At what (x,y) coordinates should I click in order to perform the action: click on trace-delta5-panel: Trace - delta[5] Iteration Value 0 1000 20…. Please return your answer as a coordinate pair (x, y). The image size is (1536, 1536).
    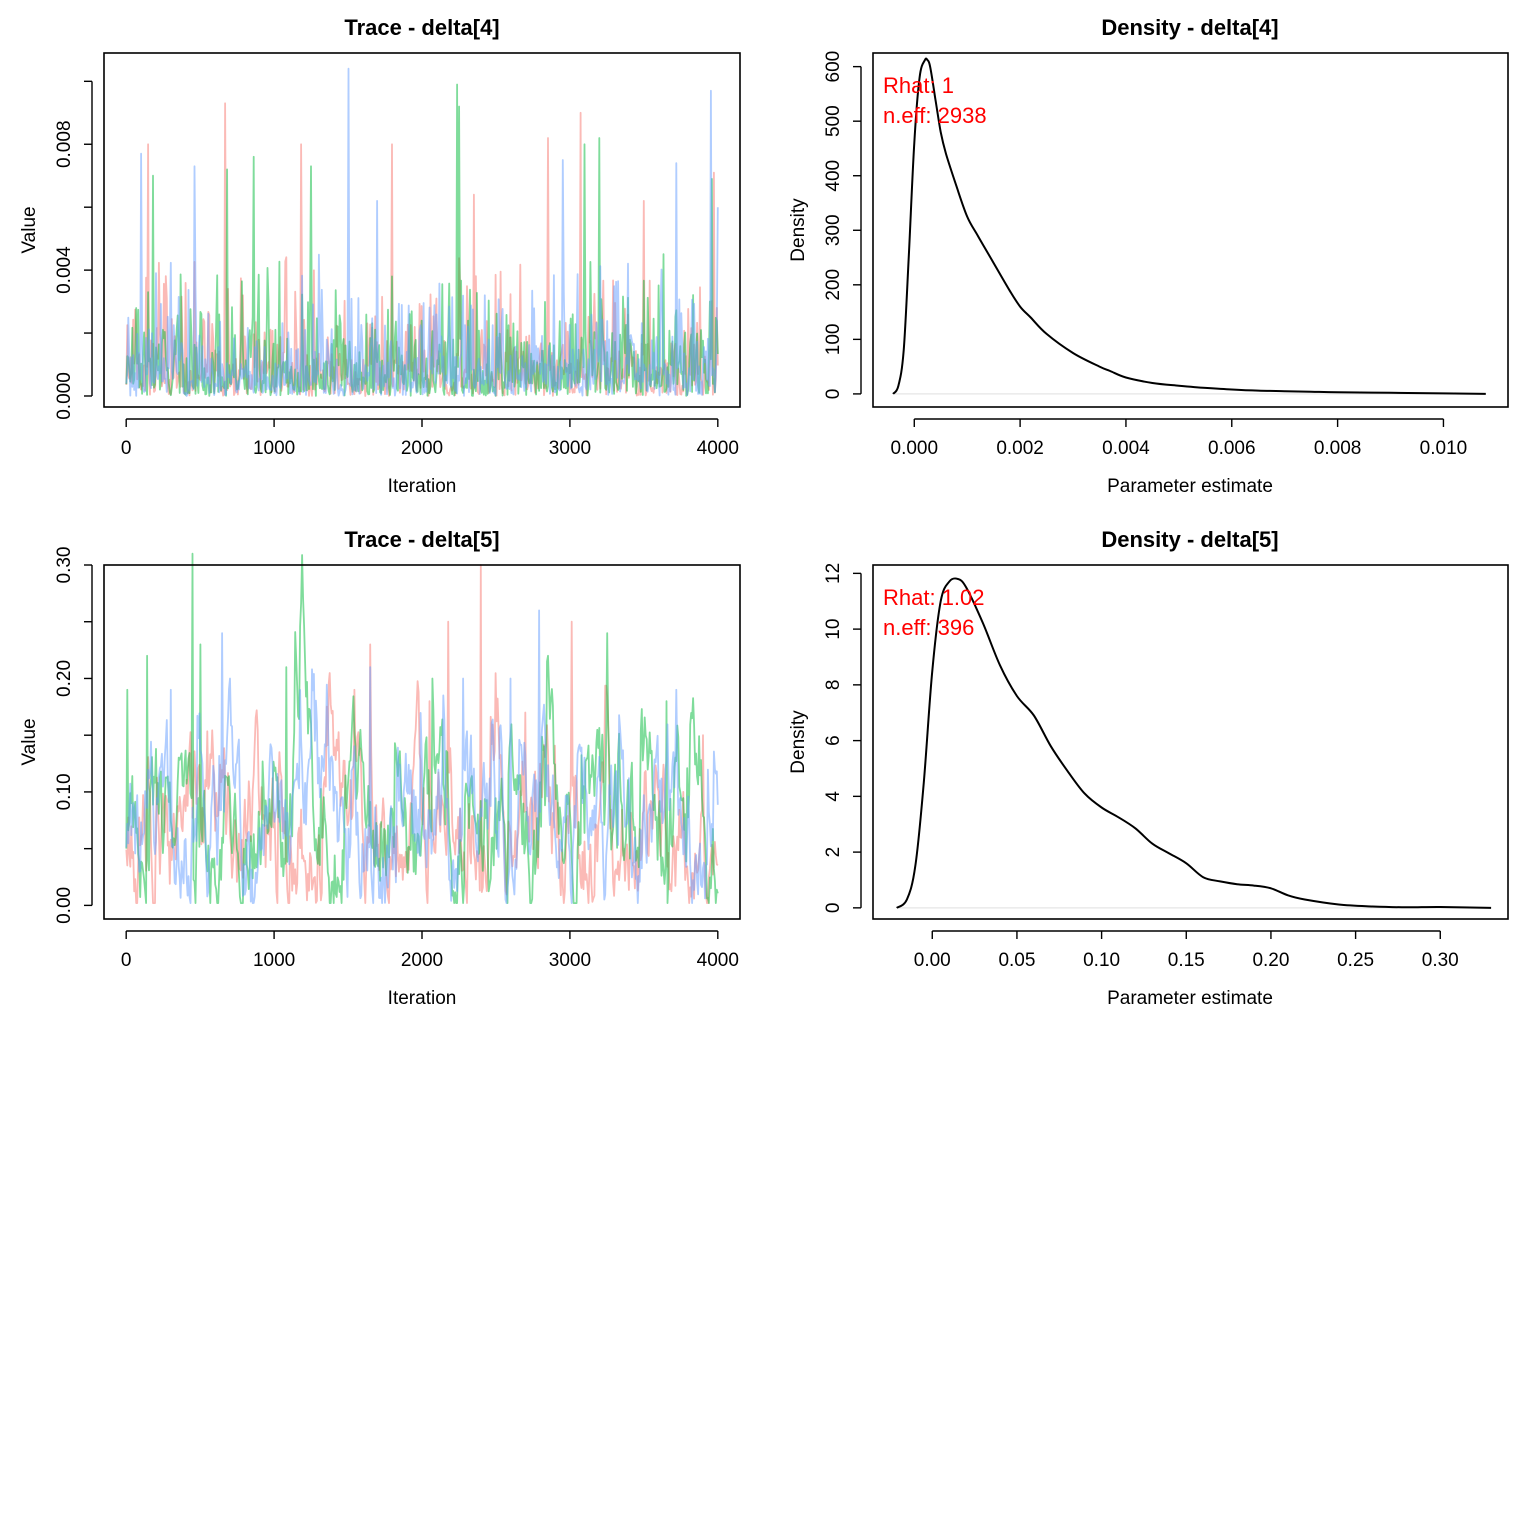
    Looking at the image, I should click on (380, 768).